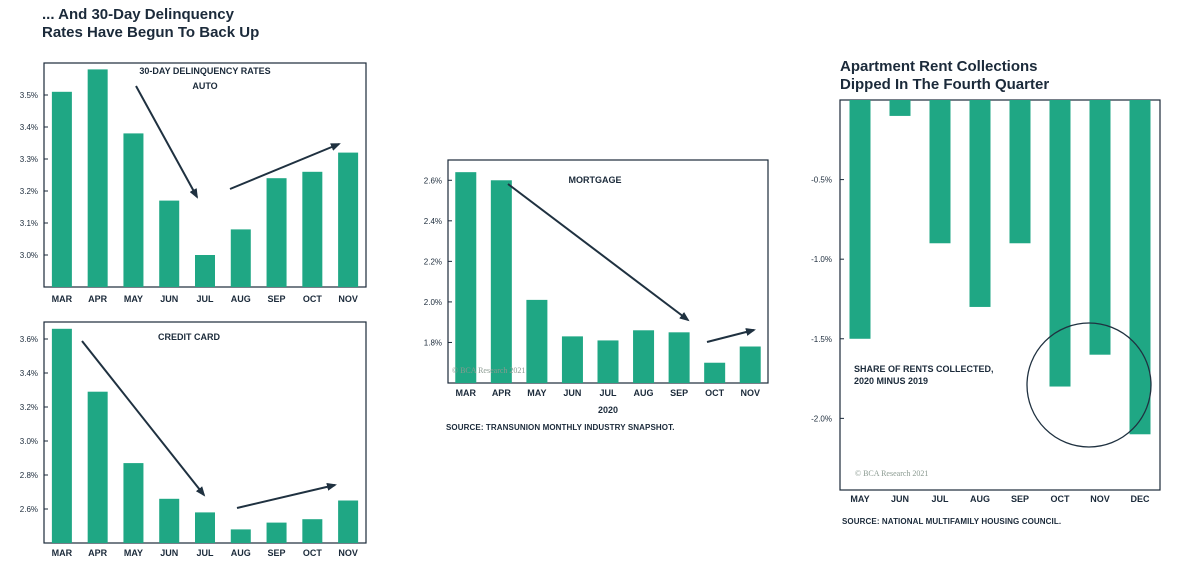  I want to click on rent-watermark: © BCA Research 2021, so click(891, 473).